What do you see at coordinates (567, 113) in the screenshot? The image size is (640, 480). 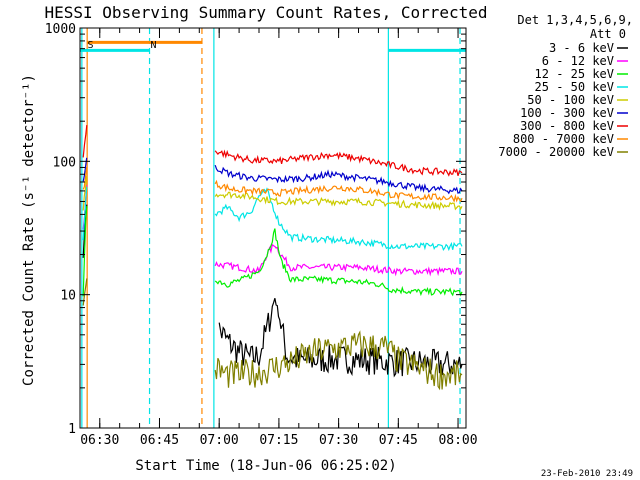 I see `legend-label-5: 100 - 300 keV` at bounding box center [567, 113].